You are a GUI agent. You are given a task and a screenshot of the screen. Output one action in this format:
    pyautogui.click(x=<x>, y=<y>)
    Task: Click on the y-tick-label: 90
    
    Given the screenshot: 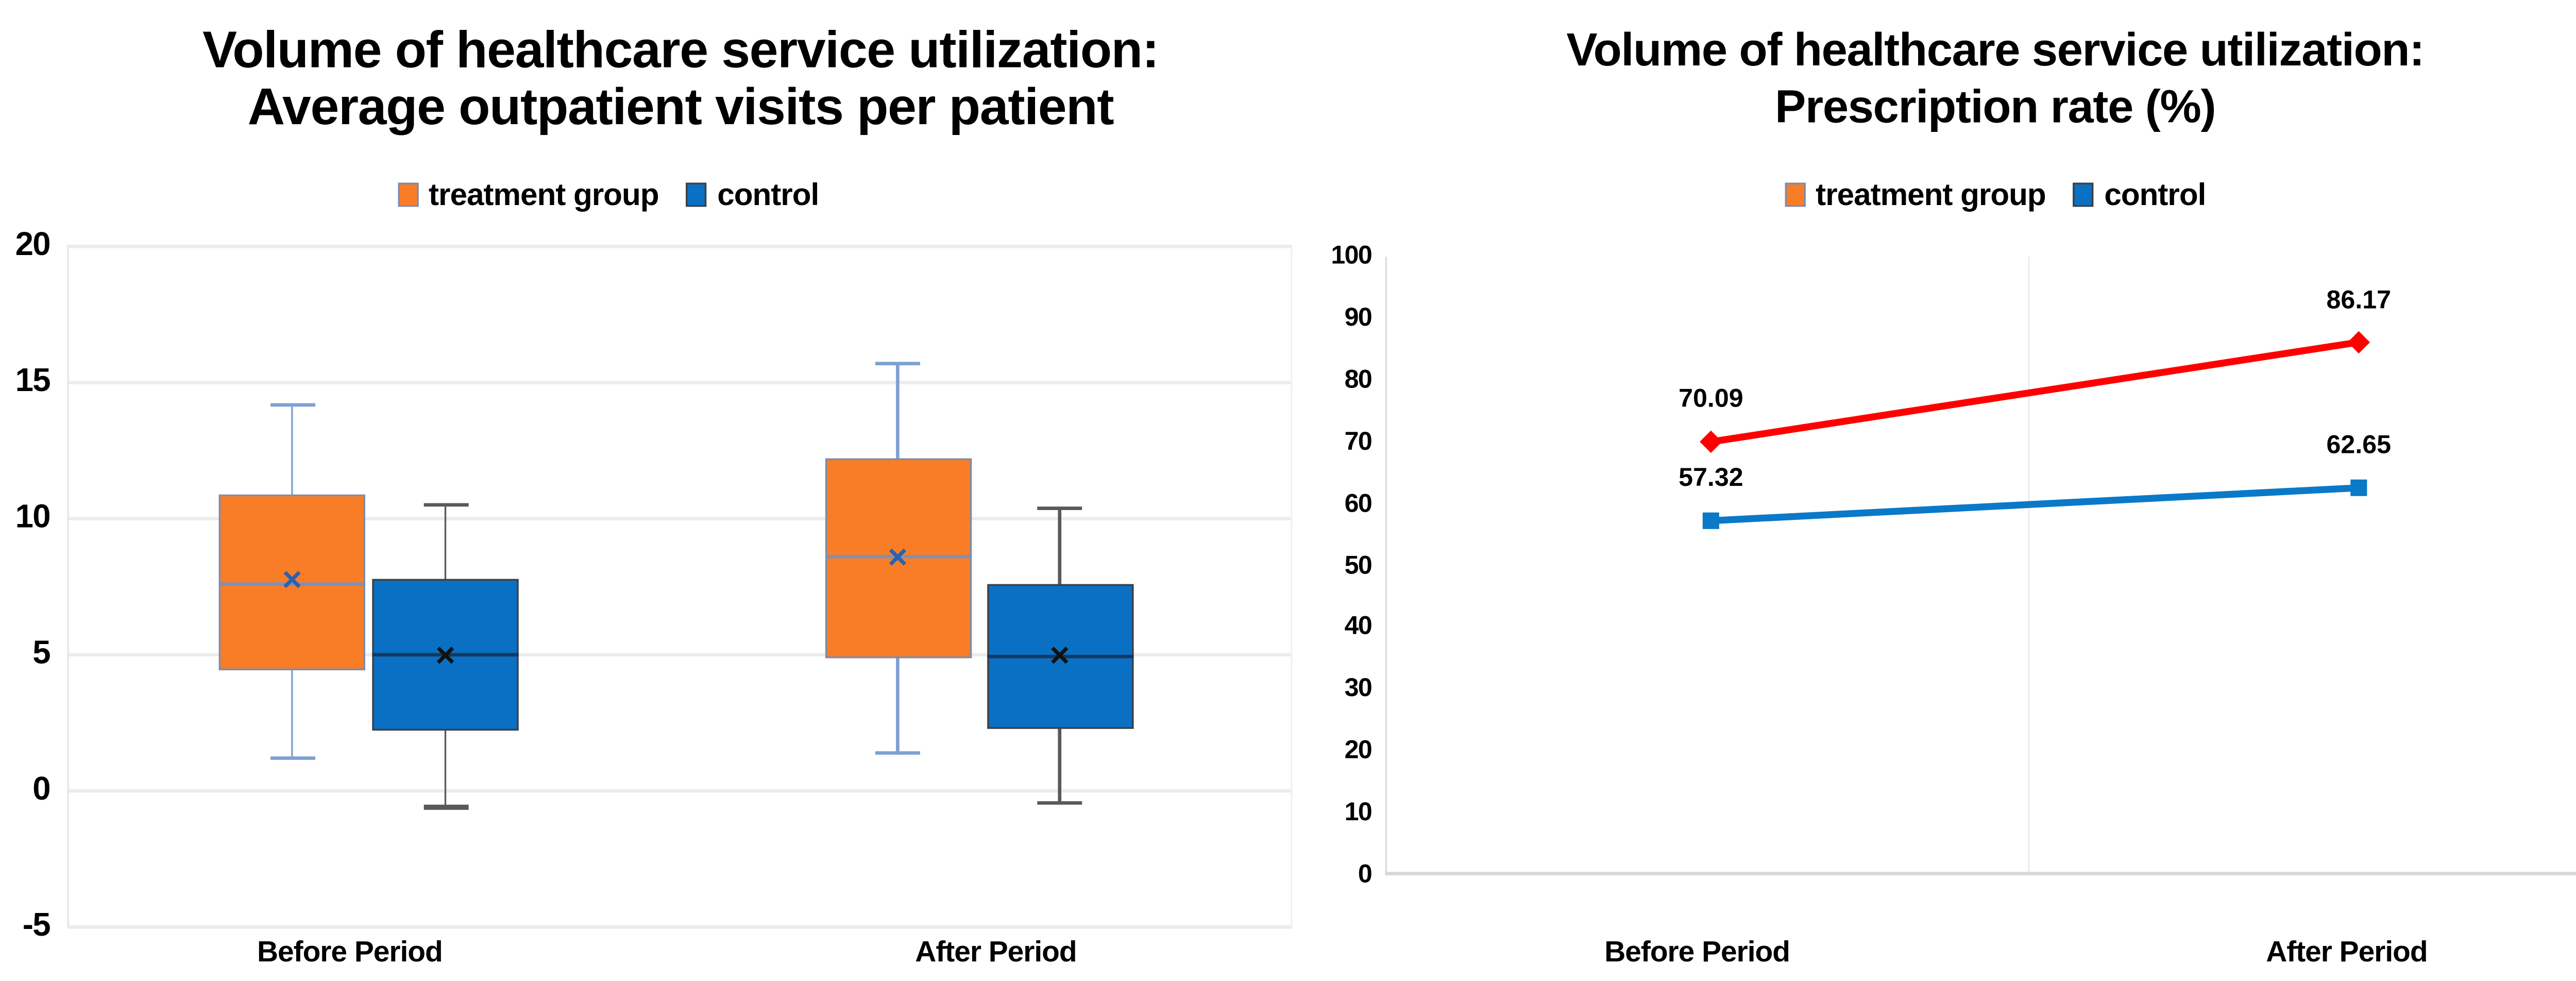 What is the action you would take?
    pyautogui.click(x=1358, y=318)
    